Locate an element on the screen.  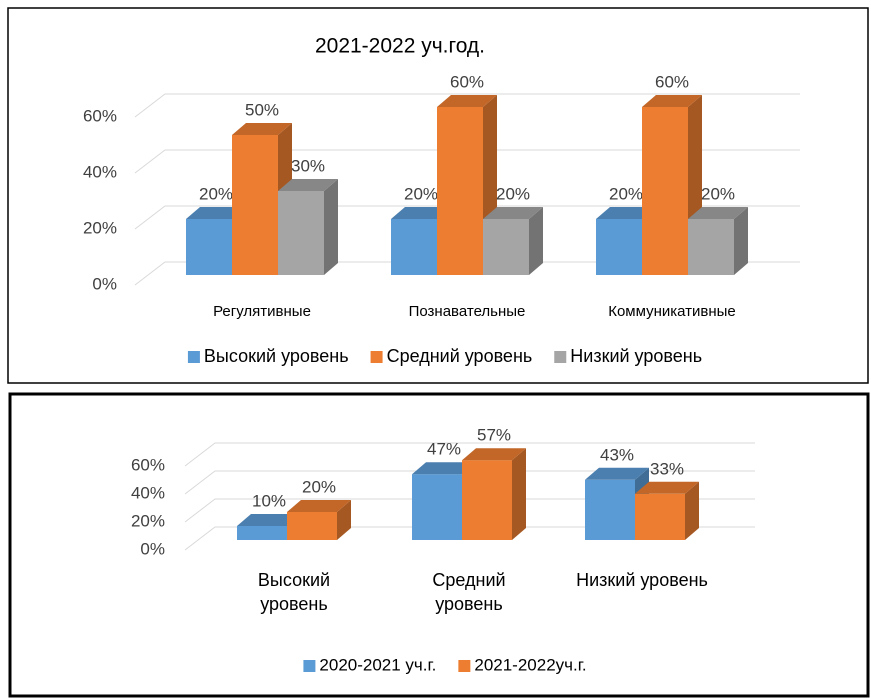
data-label: 57% is located at coordinates (494, 435).